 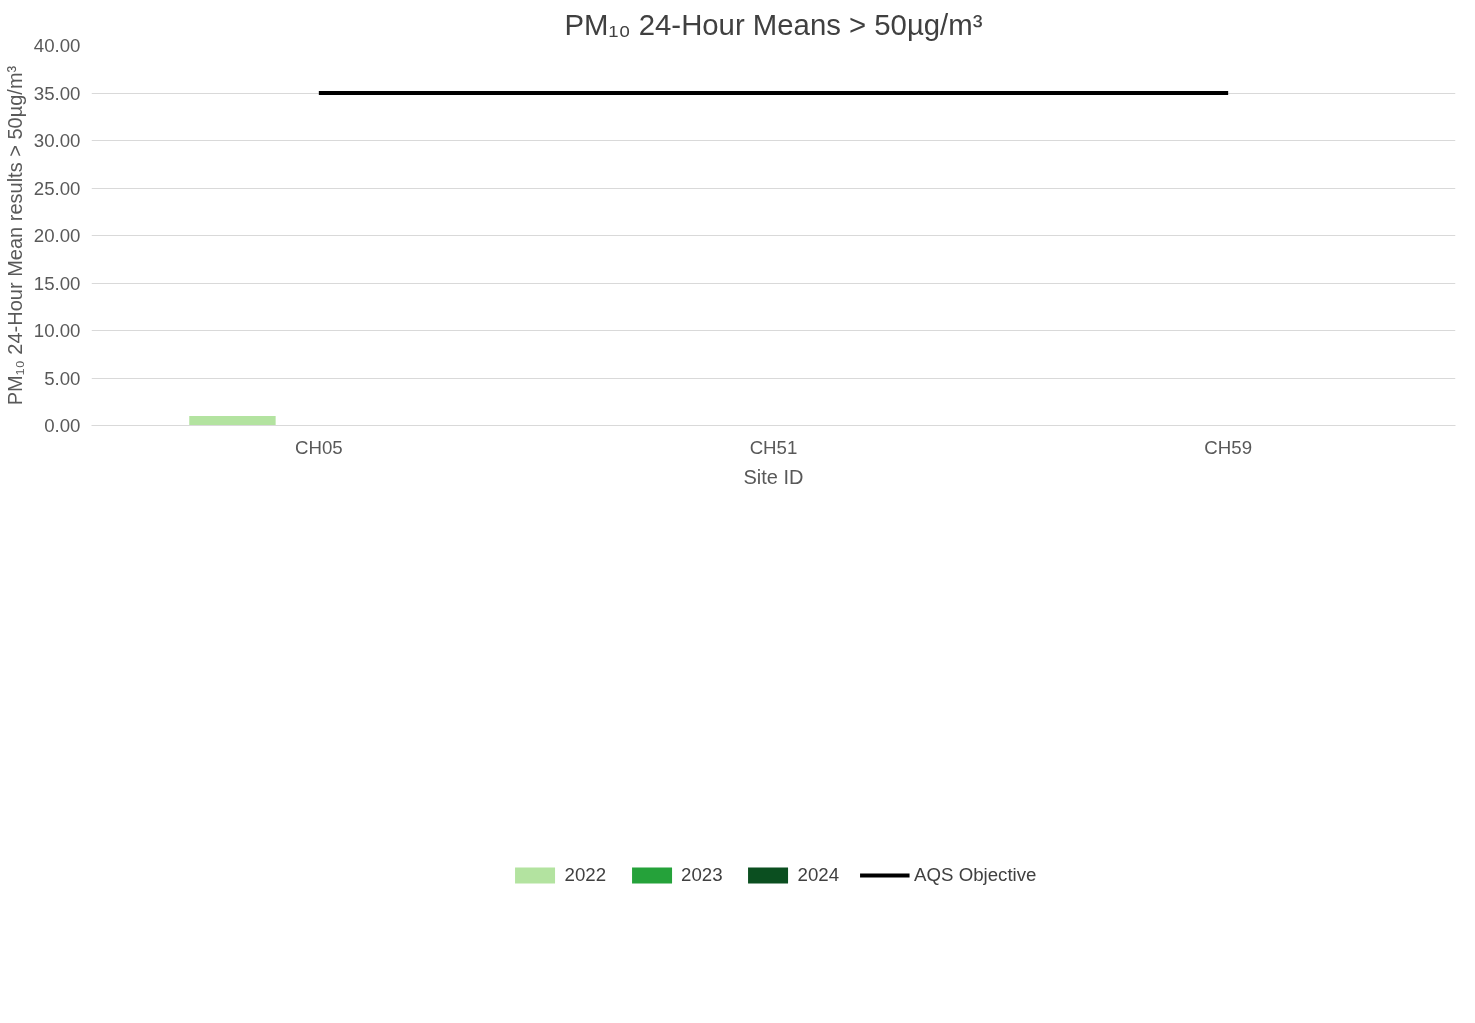 I want to click on legend-label: AQS Objective, so click(x=975, y=874).